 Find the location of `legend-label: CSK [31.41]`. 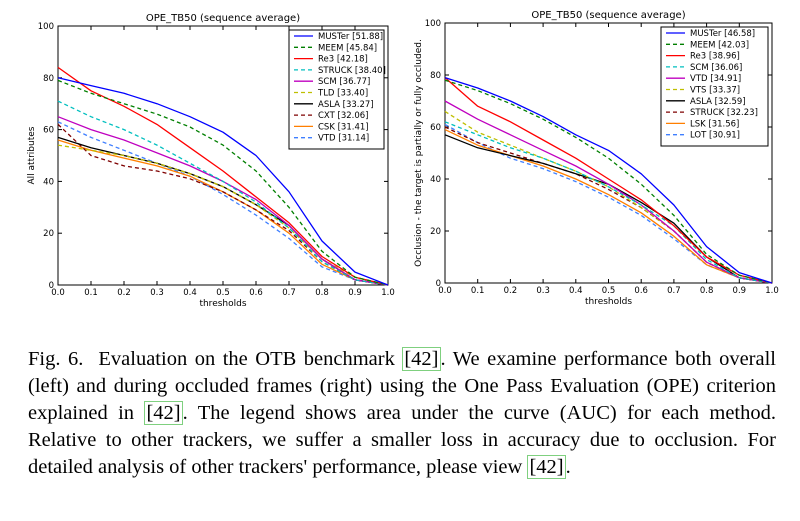

legend-label: CSK [31.41] is located at coordinates (343, 127).